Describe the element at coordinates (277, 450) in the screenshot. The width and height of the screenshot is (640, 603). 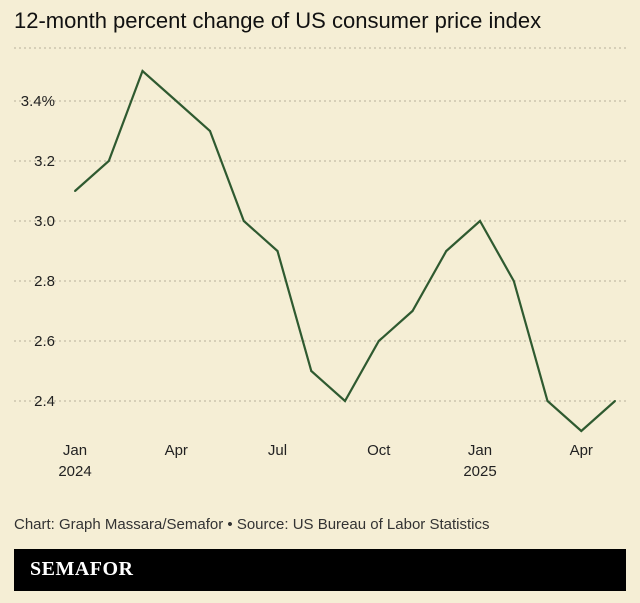
I see `x-tick-label: Jul` at that location.